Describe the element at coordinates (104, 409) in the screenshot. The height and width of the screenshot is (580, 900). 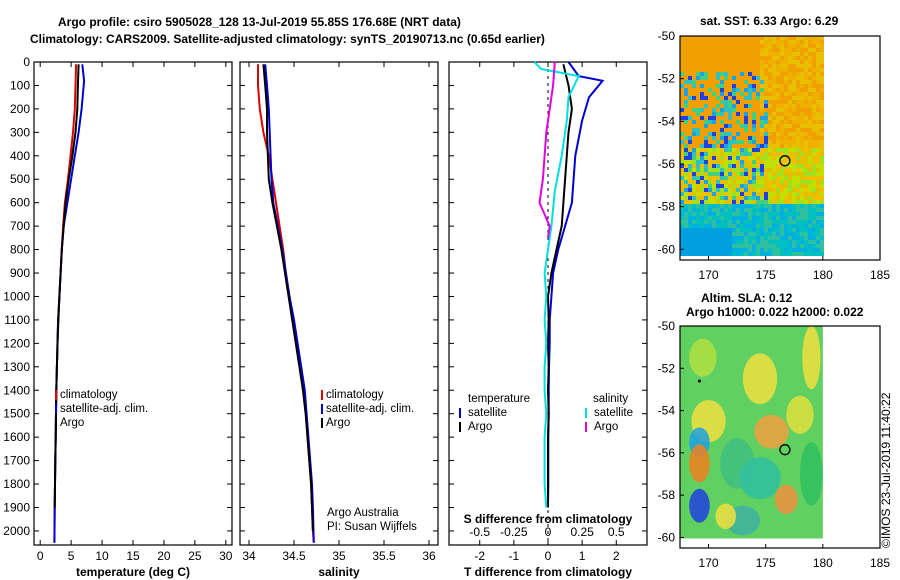
I see `legend-label: satellite-adj. clim.` at that location.